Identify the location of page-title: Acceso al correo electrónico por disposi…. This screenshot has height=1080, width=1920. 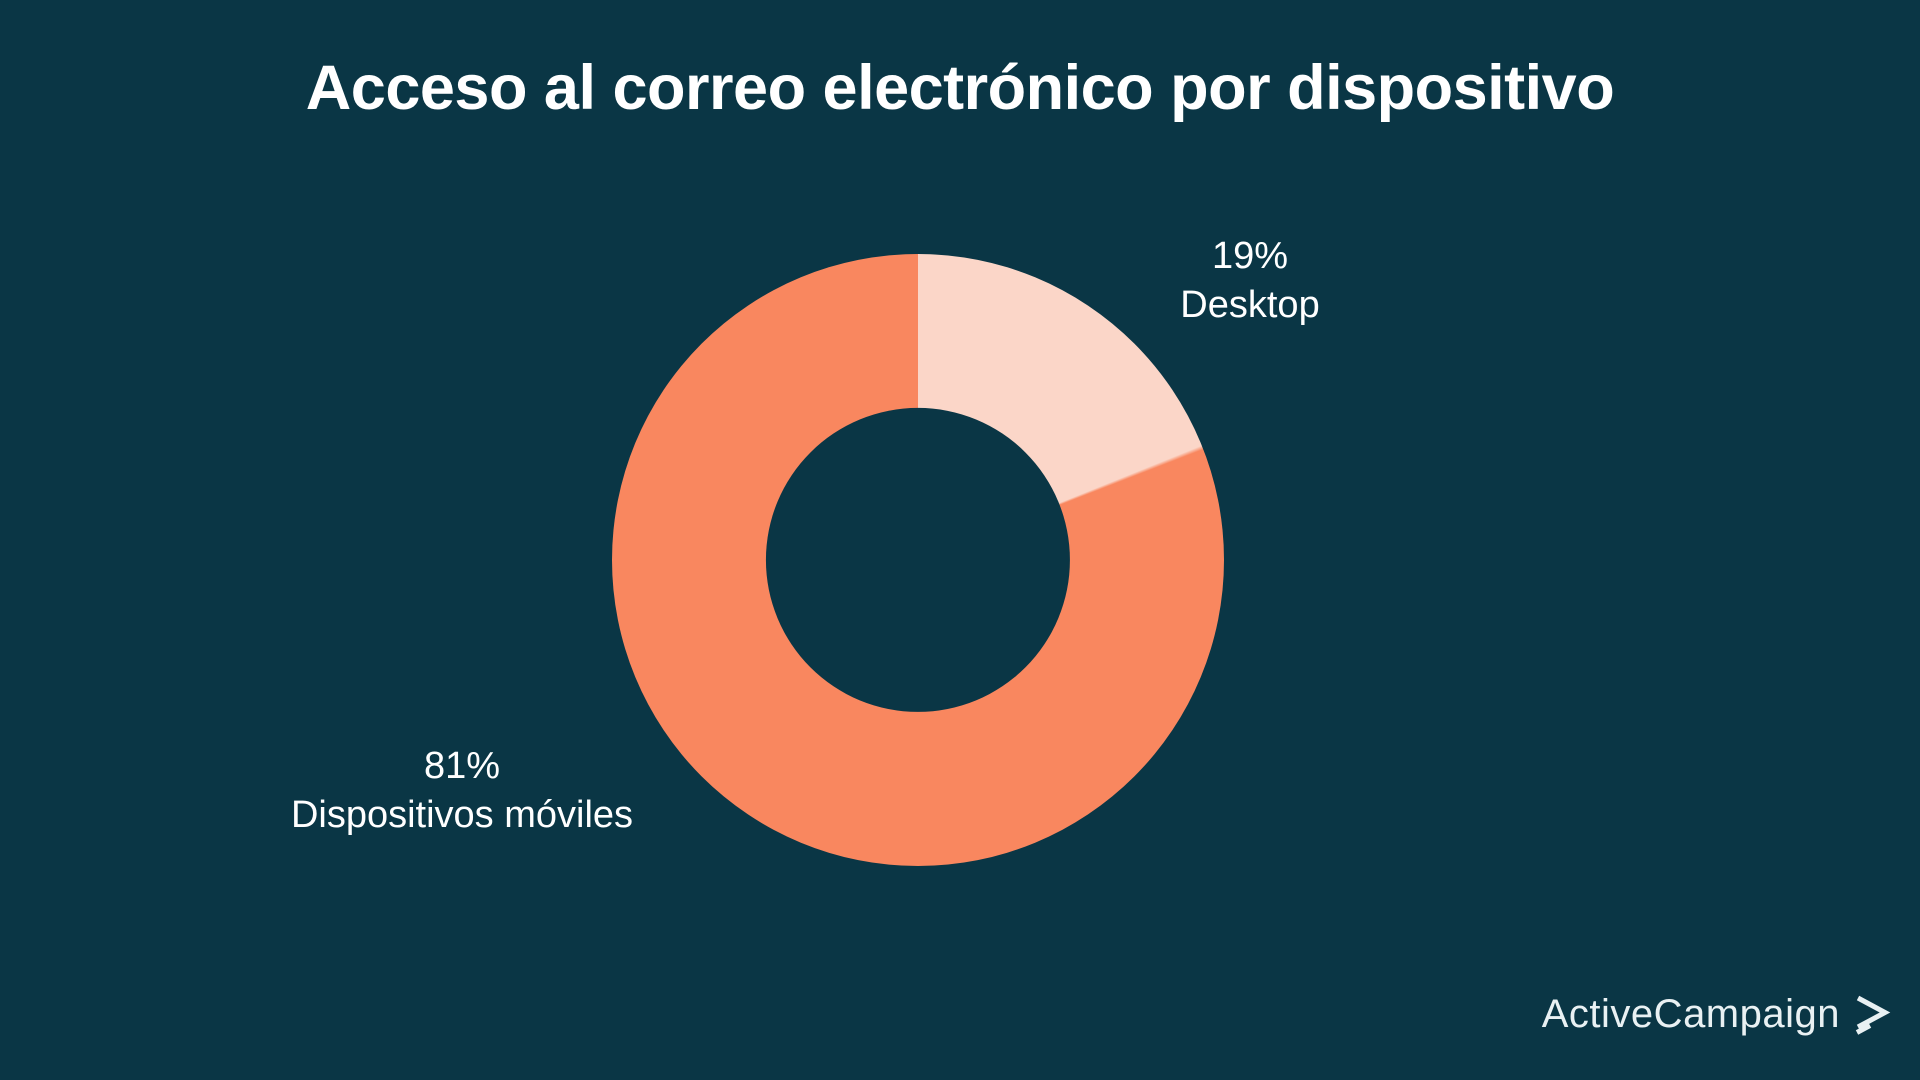
(960, 88).